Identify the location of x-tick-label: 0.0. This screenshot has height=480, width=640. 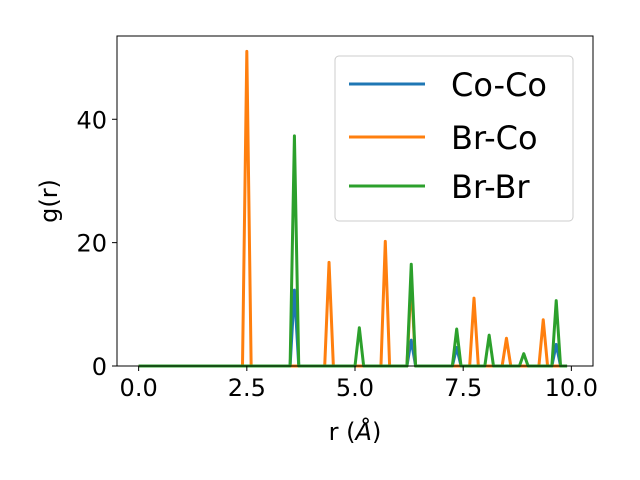
(139, 388).